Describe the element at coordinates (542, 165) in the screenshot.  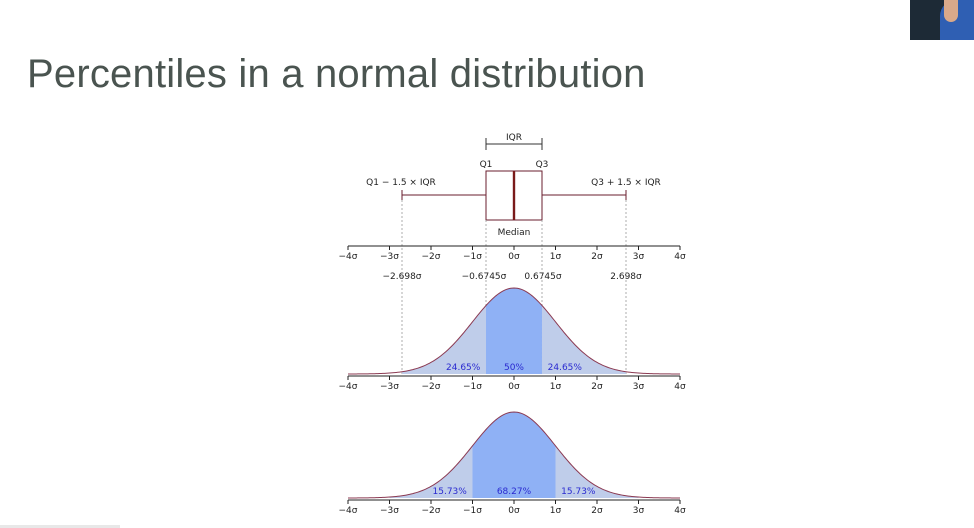
I see `q3-label: Q3` at that location.